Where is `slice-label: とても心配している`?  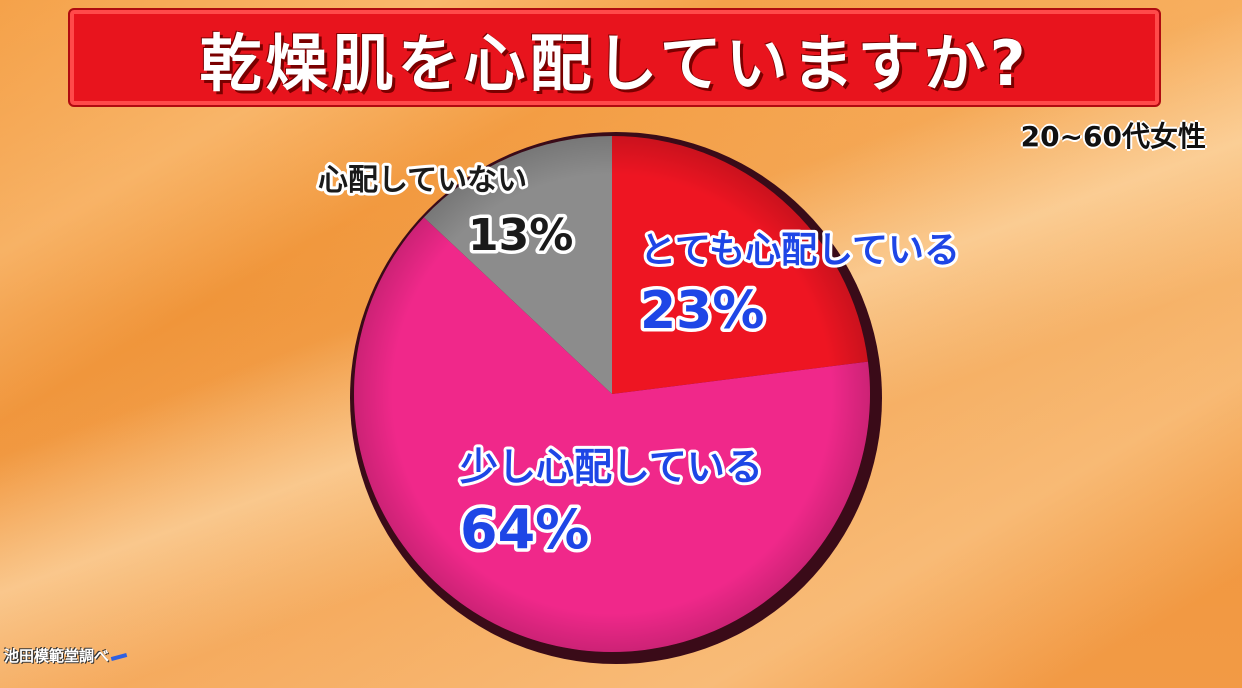
slice-label: とても心配している is located at coordinates (800, 250).